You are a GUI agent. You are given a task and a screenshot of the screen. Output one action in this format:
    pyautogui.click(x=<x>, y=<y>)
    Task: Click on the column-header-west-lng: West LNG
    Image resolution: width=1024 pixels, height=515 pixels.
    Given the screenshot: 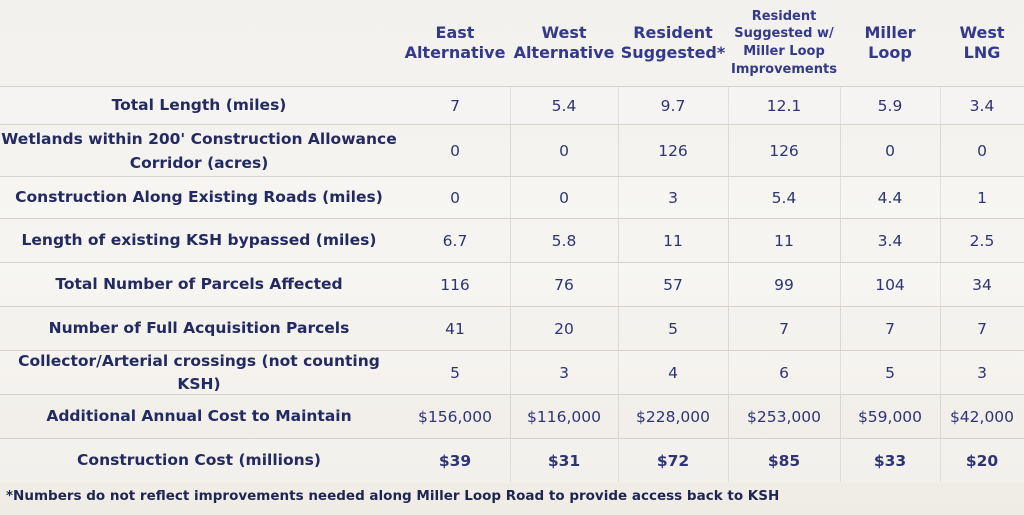 What is the action you would take?
    pyautogui.click(x=982, y=42)
    